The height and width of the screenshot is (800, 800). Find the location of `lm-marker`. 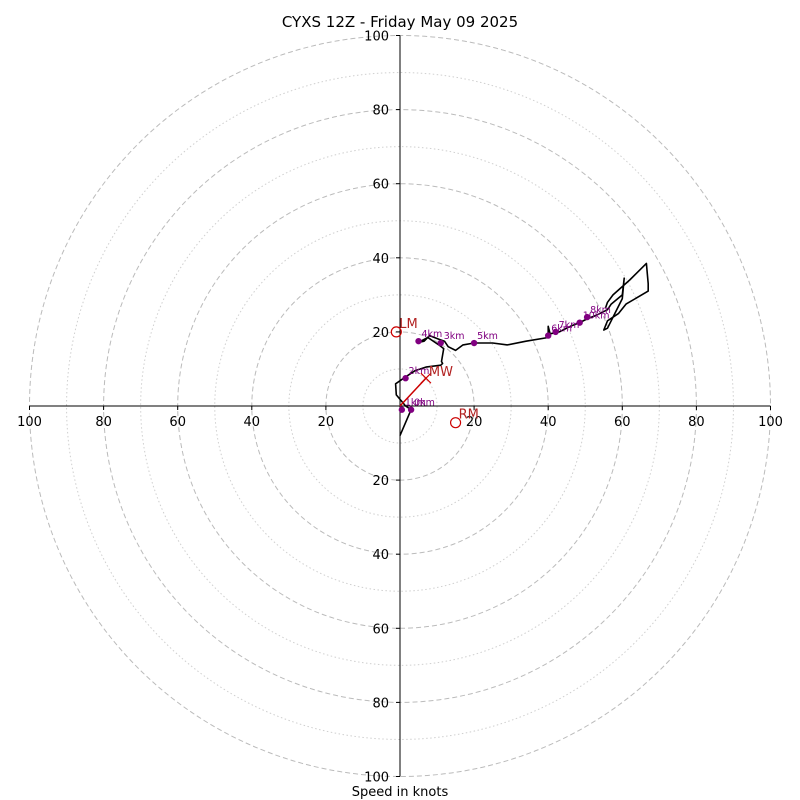

lm-marker is located at coordinates (396, 332).